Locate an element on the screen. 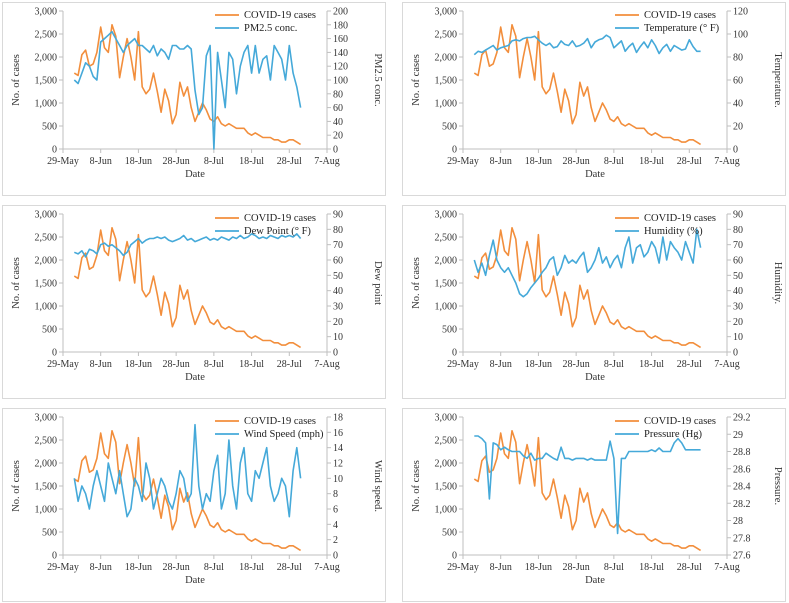 The image size is (789, 603). pressure-left-tick-label: 500 is located at coordinates (449, 533).